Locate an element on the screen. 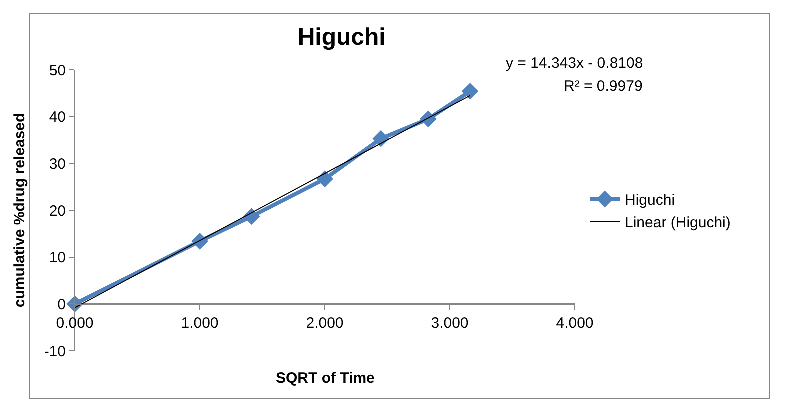  x-axis-title: SQRT of Time is located at coordinates (325, 378).